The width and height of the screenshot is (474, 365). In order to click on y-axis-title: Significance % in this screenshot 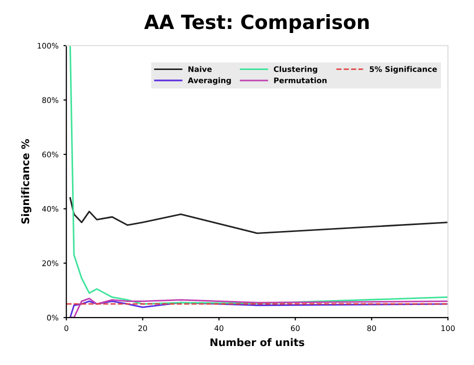, I will do `click(26, 181)`.